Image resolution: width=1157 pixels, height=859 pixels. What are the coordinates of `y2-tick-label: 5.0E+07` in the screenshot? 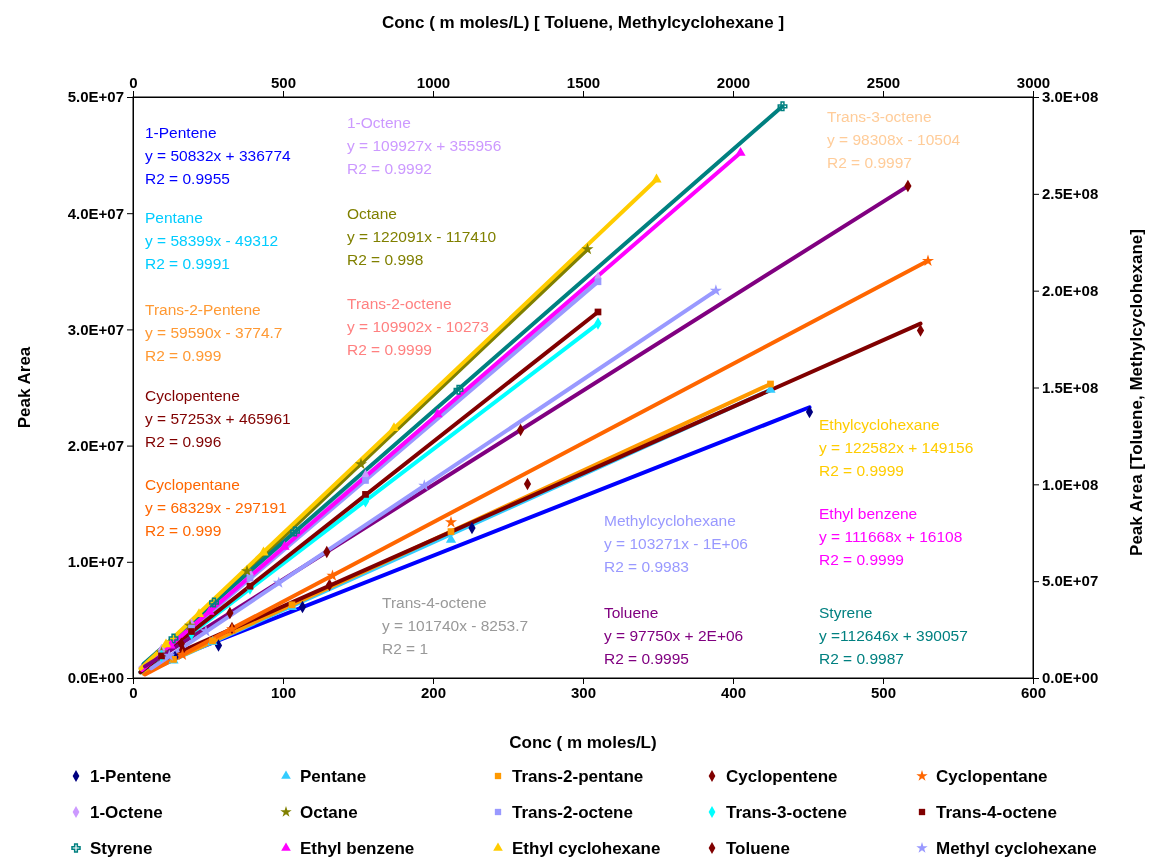 It's located at (1070, 581).